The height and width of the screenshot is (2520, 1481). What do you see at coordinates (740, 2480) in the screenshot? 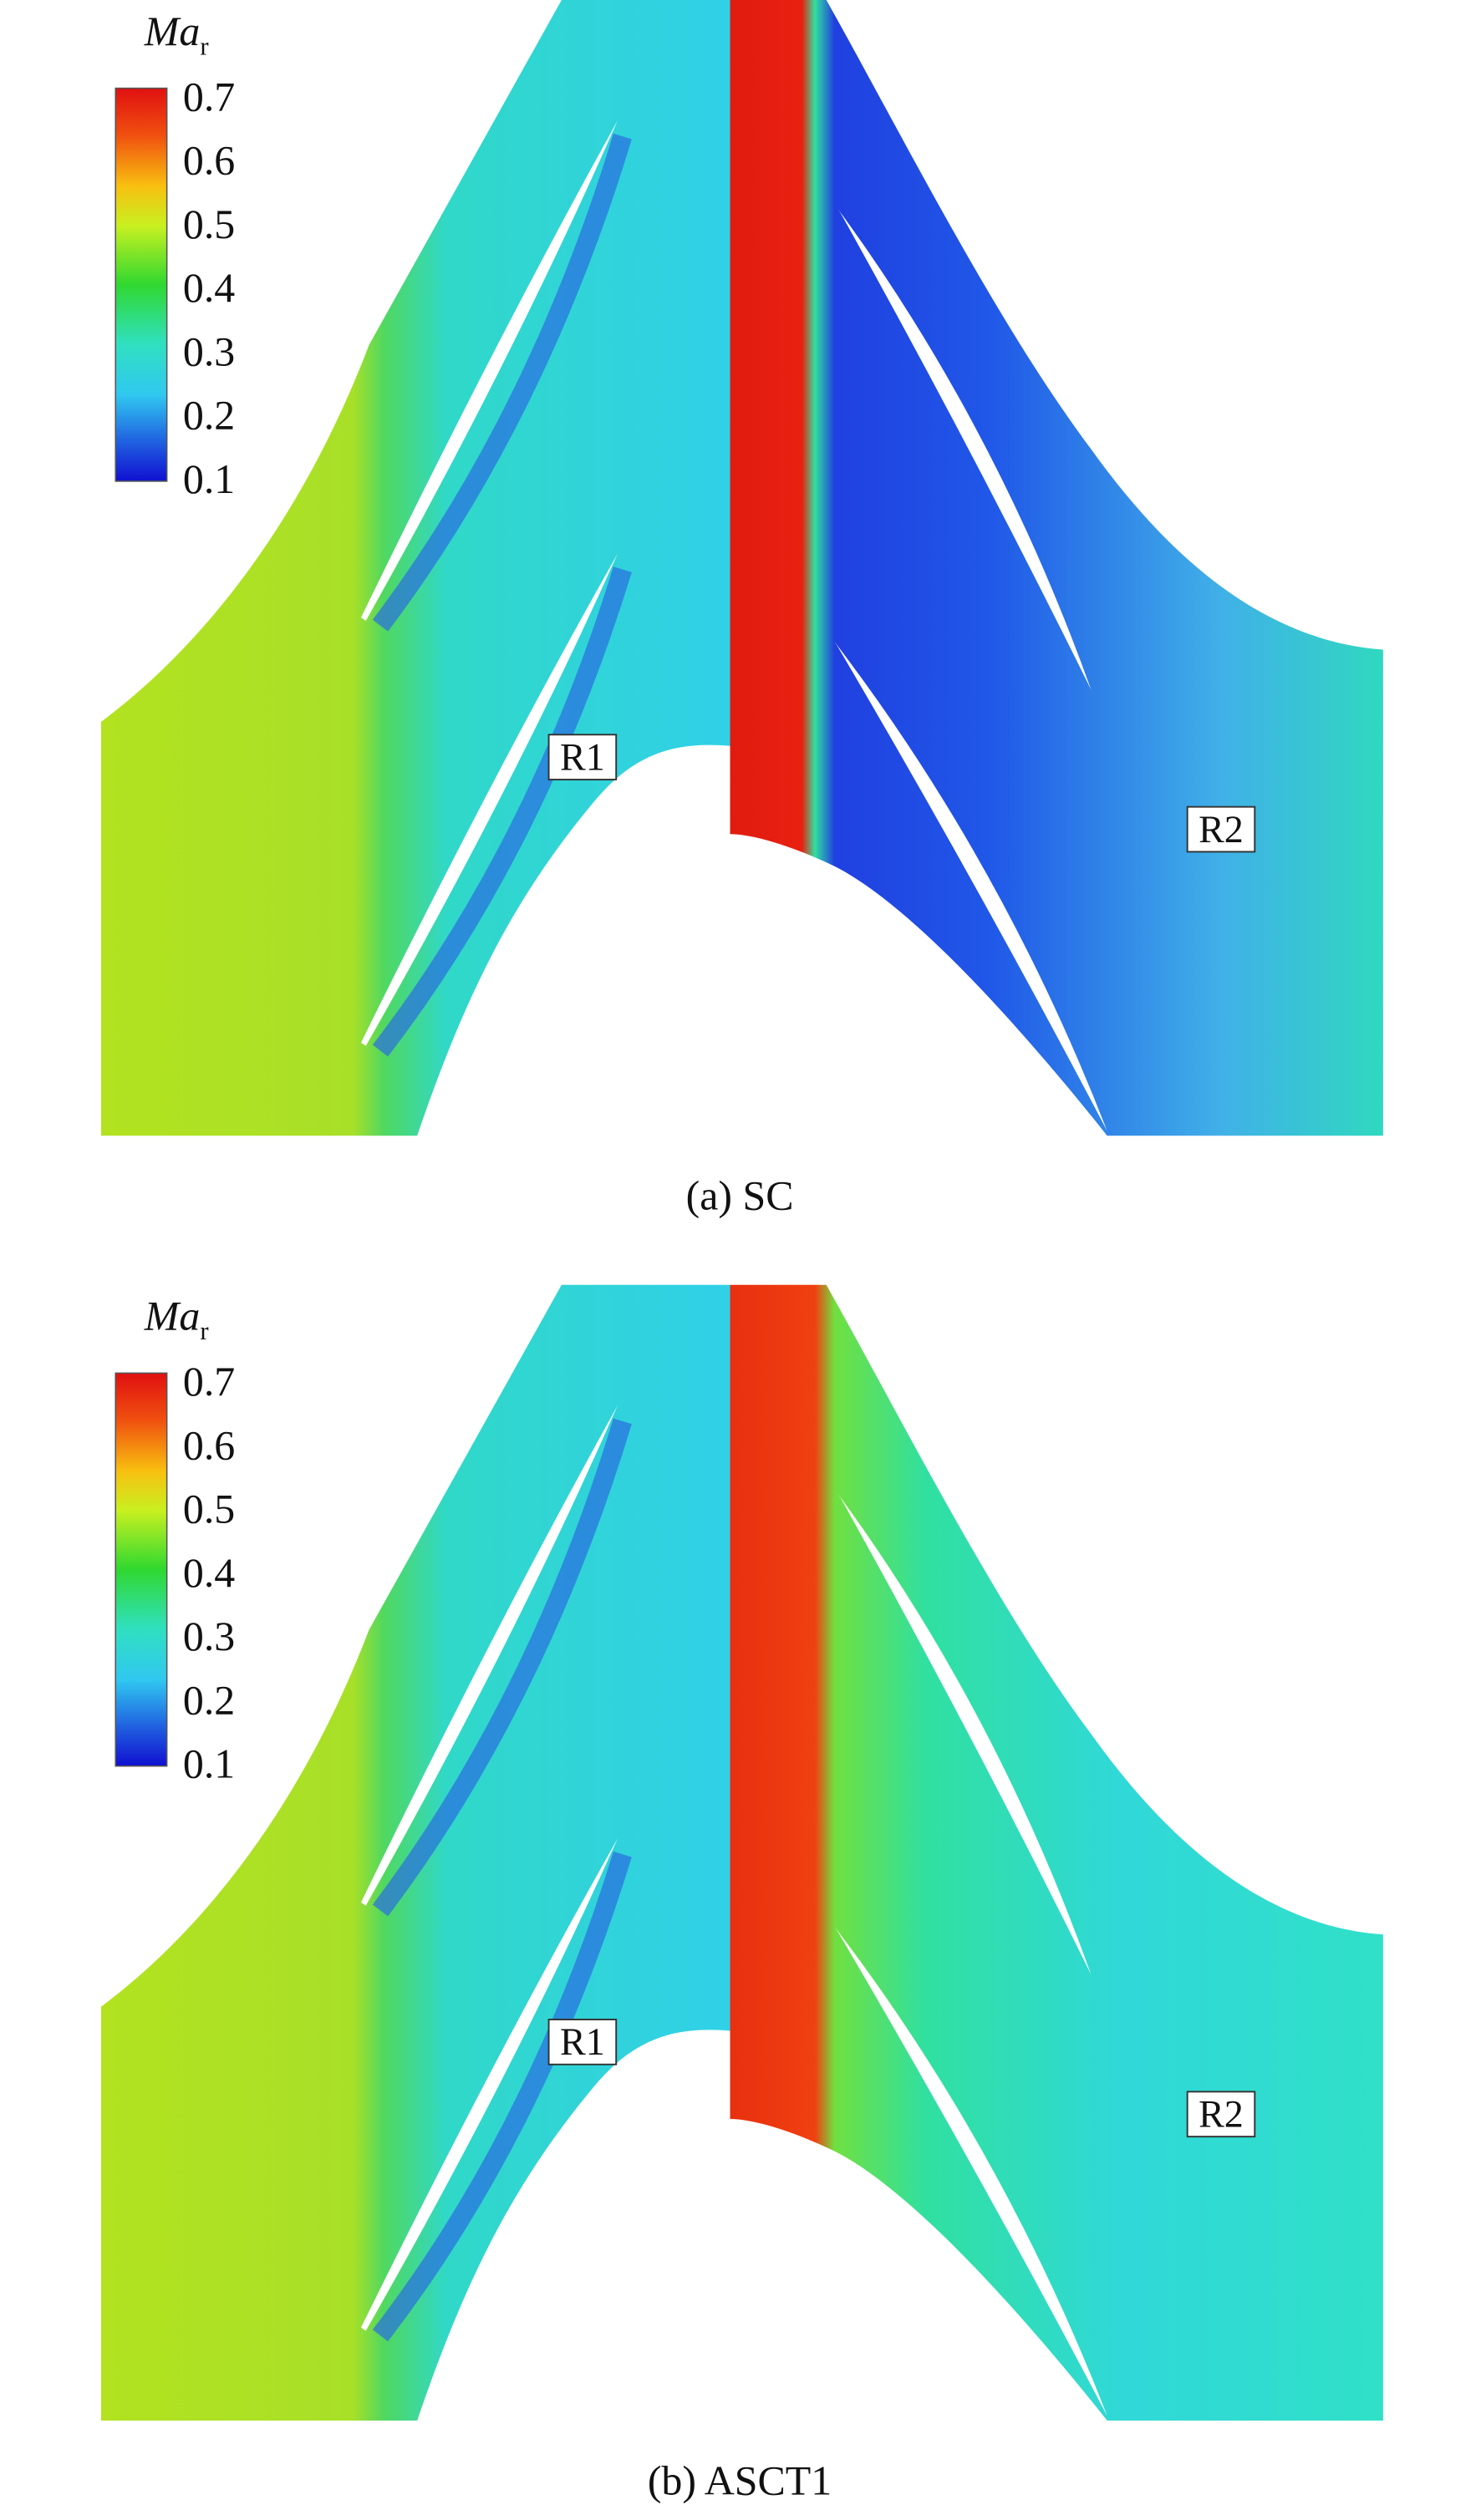
I see `caption: (b) ASCT1` at bounding box center [740, 2480].